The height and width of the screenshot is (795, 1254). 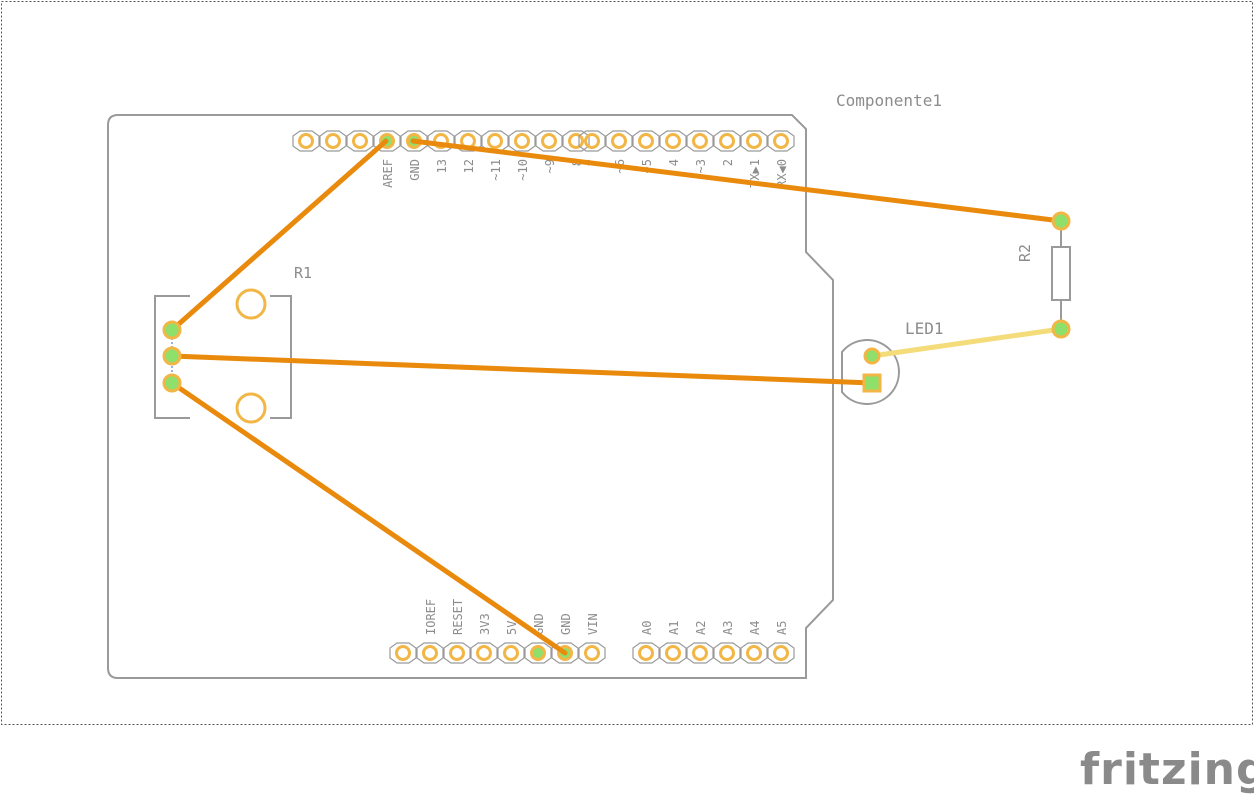 I want to click on pin-label: AREF, so click(x=388, y=173).